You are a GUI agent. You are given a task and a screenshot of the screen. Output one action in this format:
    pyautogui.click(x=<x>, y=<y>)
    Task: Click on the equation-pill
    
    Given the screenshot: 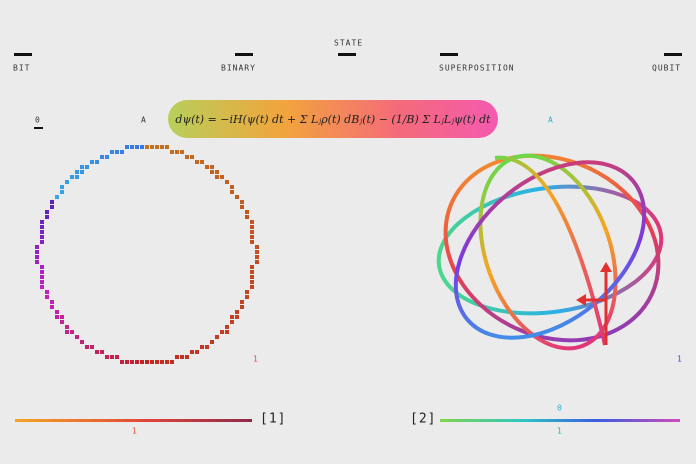 What is the action you would take?
    pyautogui.click(x=333, y=119)
    